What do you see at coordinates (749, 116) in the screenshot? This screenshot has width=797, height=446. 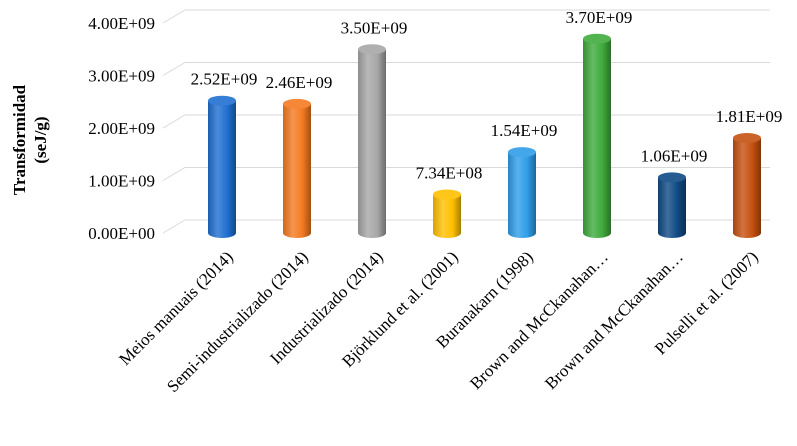 I see `data-label: 1.81E+09` at bounding box center [749, 116].